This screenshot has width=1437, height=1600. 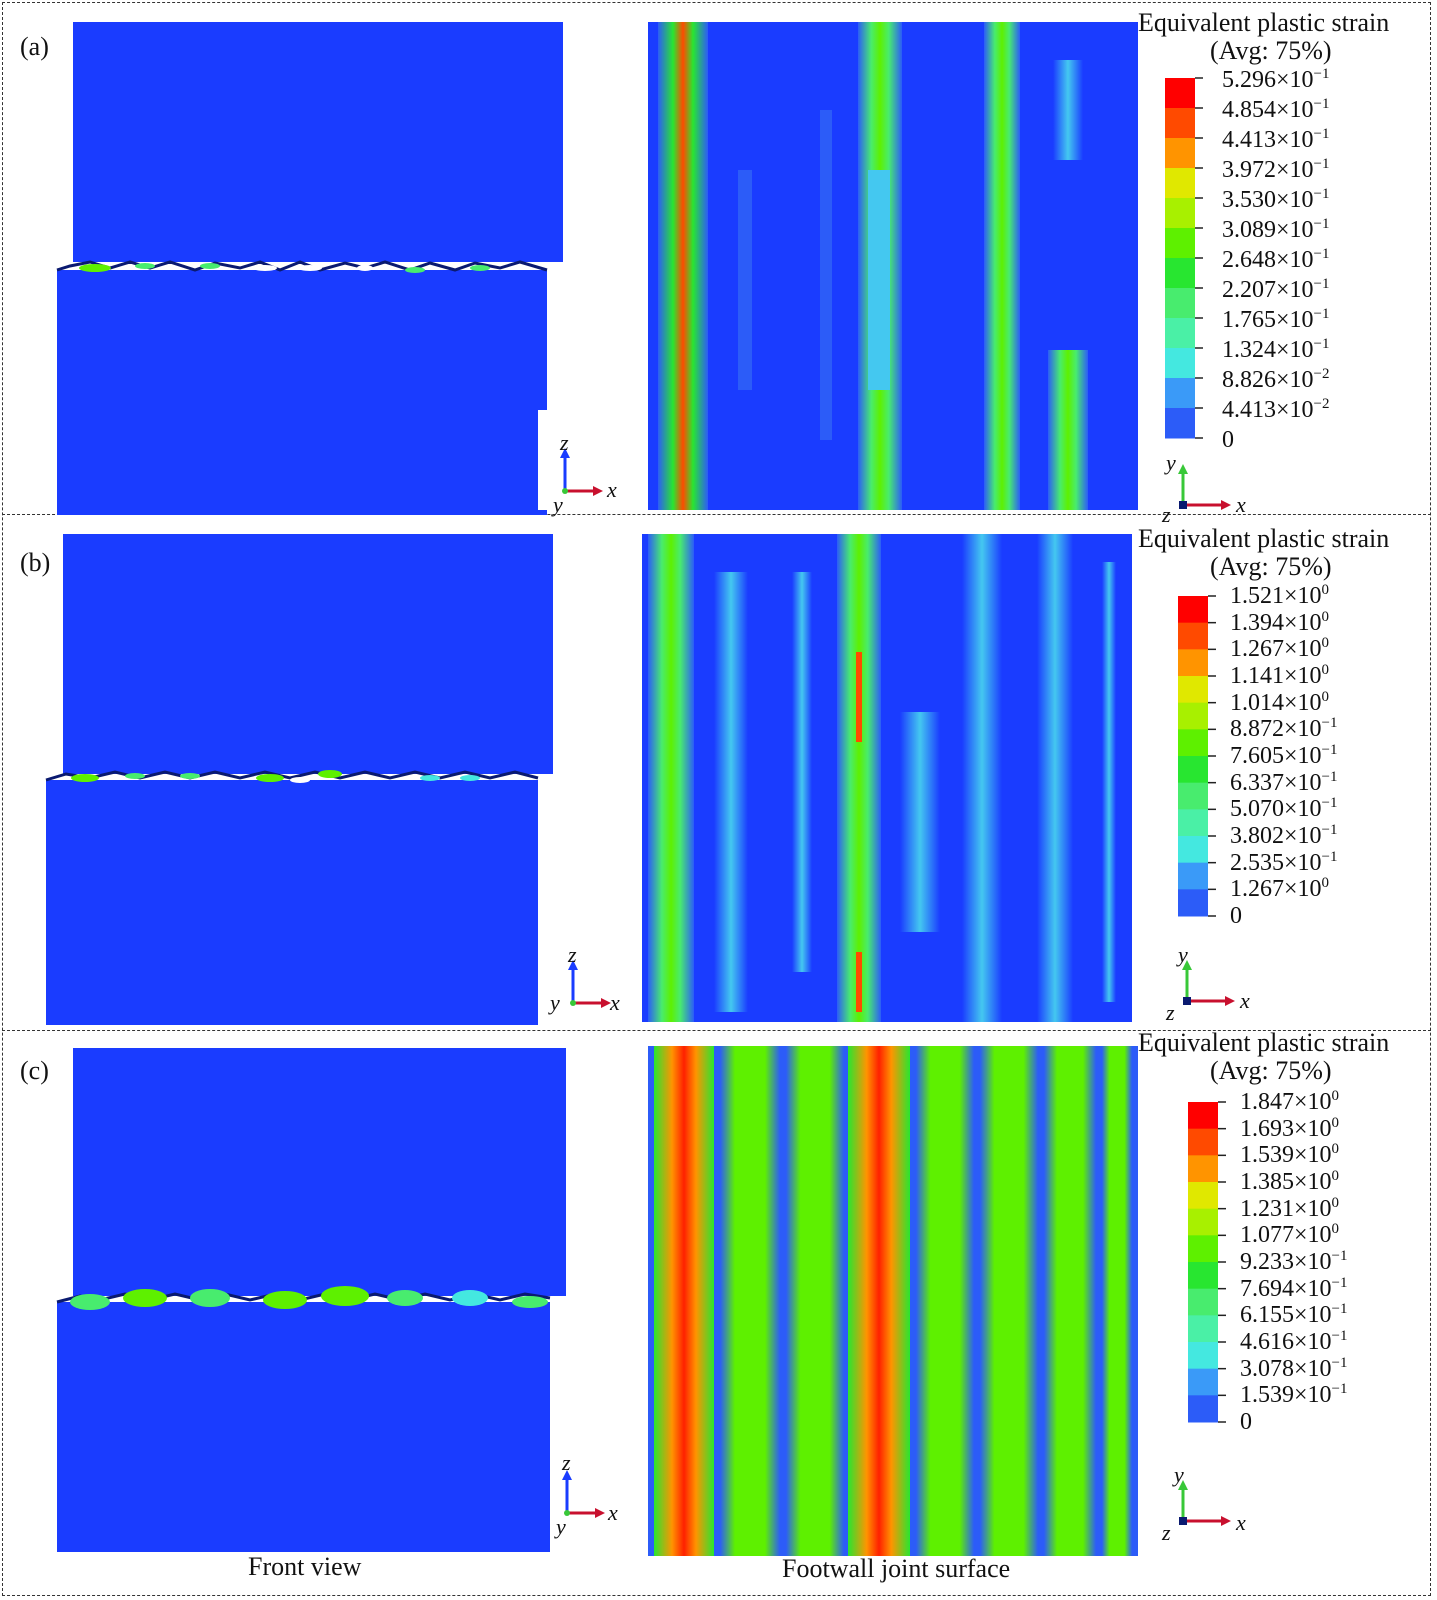 What do you see at coordinates (1294, 1288) in the screenshot?
I see `legend-tick-label: 7.694×10⁻¹` at bounding box center [1294, 1288].